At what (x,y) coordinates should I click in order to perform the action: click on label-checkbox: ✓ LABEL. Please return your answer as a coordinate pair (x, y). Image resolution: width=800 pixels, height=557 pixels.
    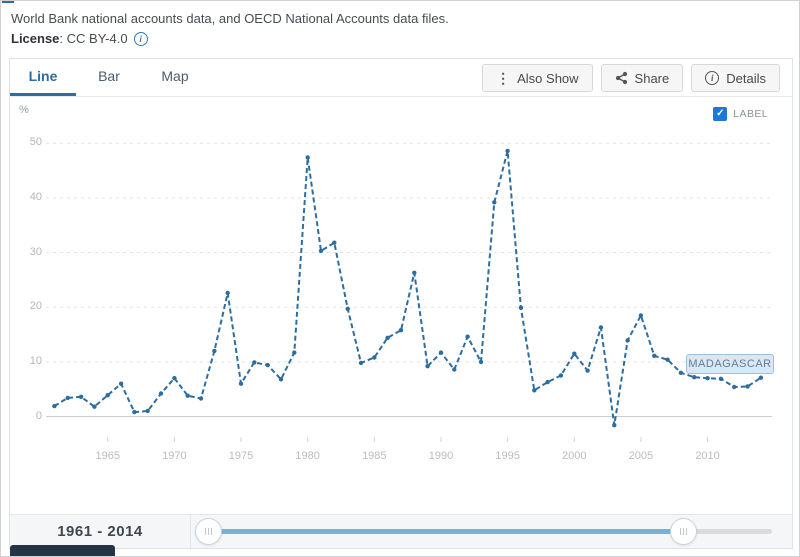
    Looking at the image, I should click on (740, 114).